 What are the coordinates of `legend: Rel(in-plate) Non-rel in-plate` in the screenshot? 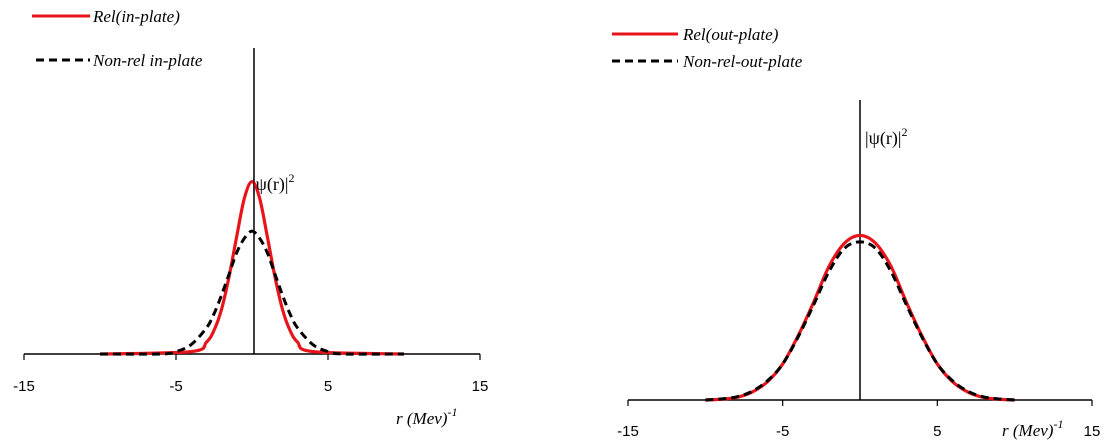 It's located at (117, 38).